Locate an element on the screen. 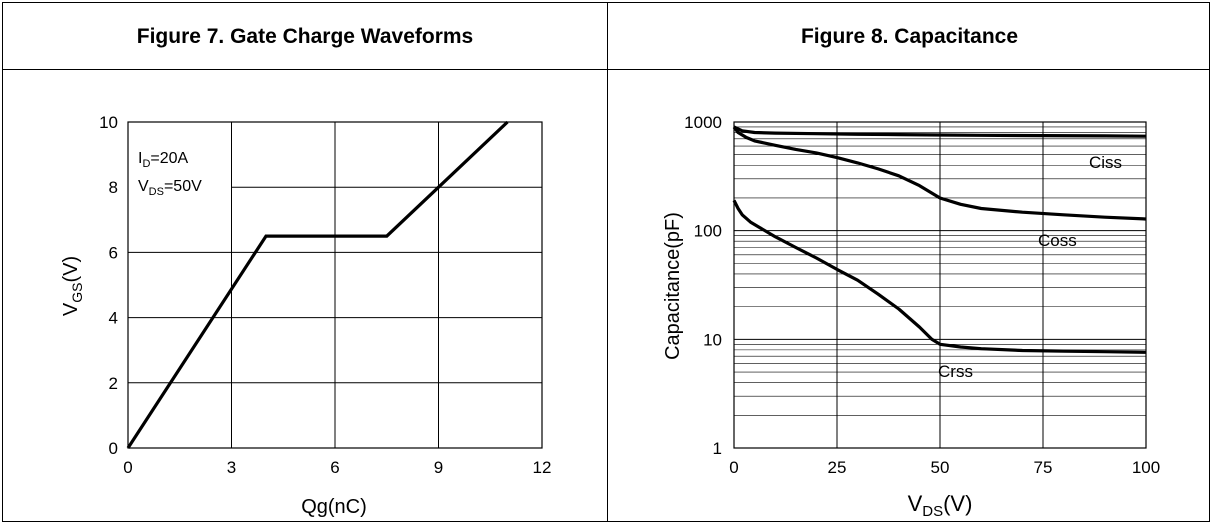  title-divider is located at coordinates (606, 69).